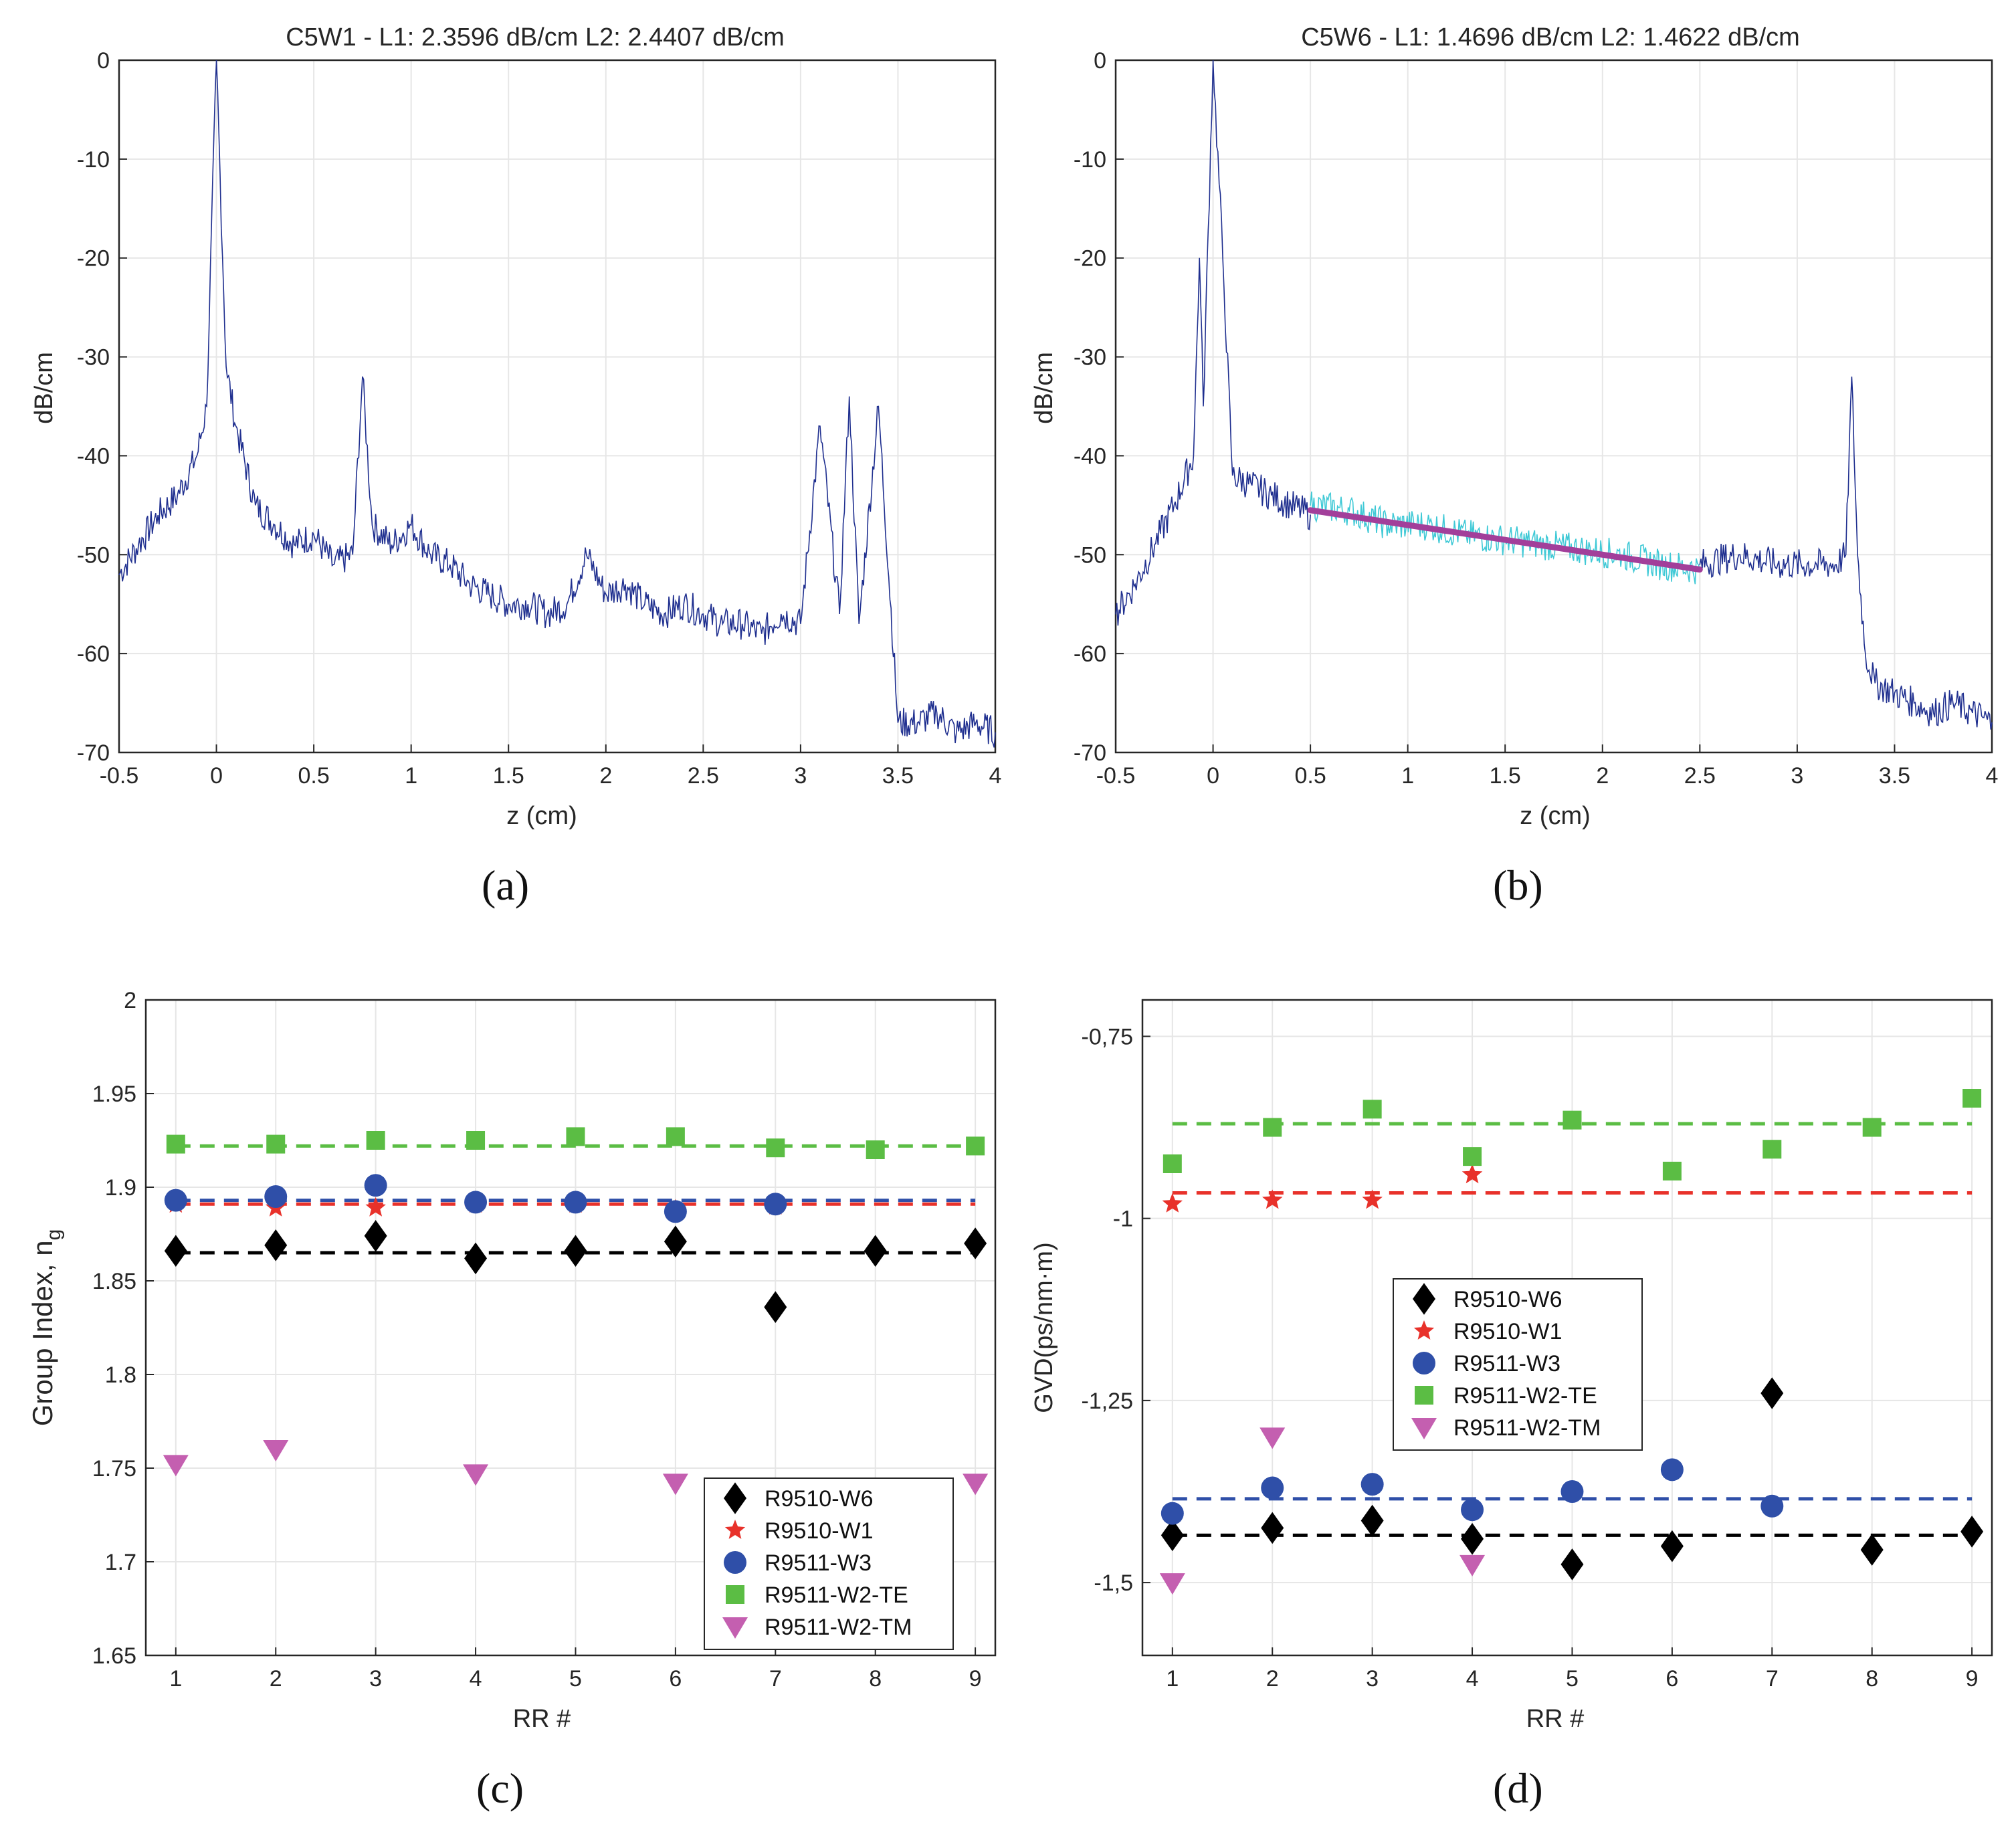 This screenshot has width=2016, height=1838. I want to click on panel-a-xlabel: z (cm), so click(541, 816).